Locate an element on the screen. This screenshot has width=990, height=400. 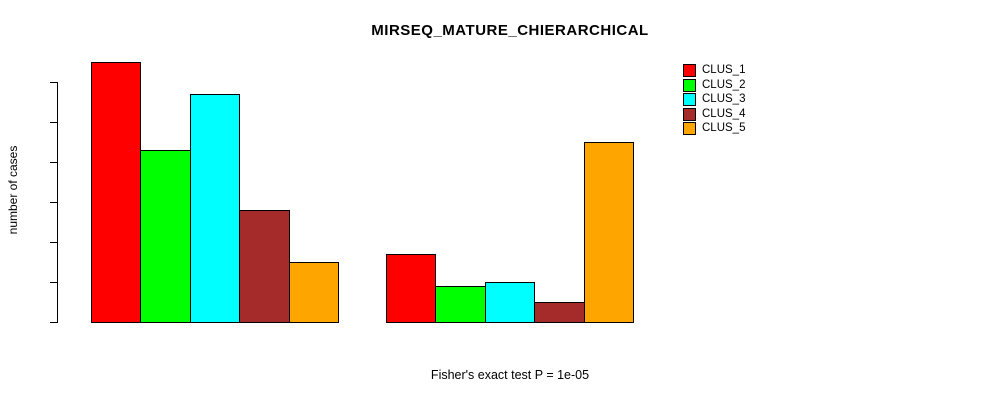
legend-label: CLUS_3 is located at coordinates (724, 99).